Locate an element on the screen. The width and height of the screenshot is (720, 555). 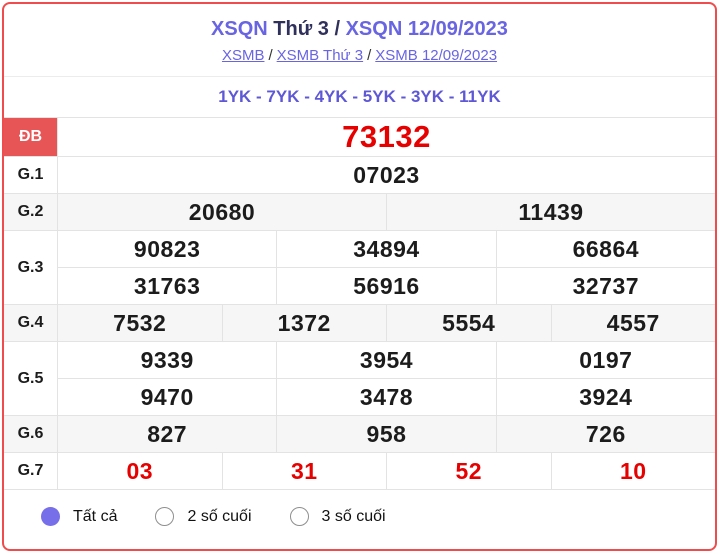
prize-value-g3: 56916 is located at coordinates (385, 286).